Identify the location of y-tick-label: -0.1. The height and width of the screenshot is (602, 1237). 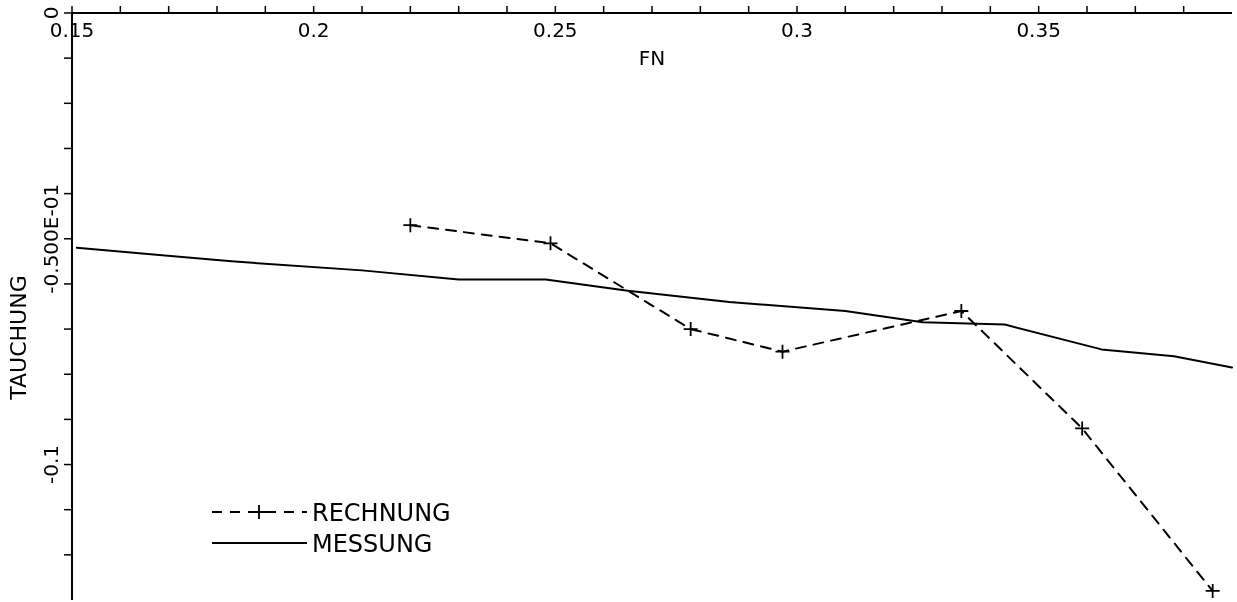
(51, 465).